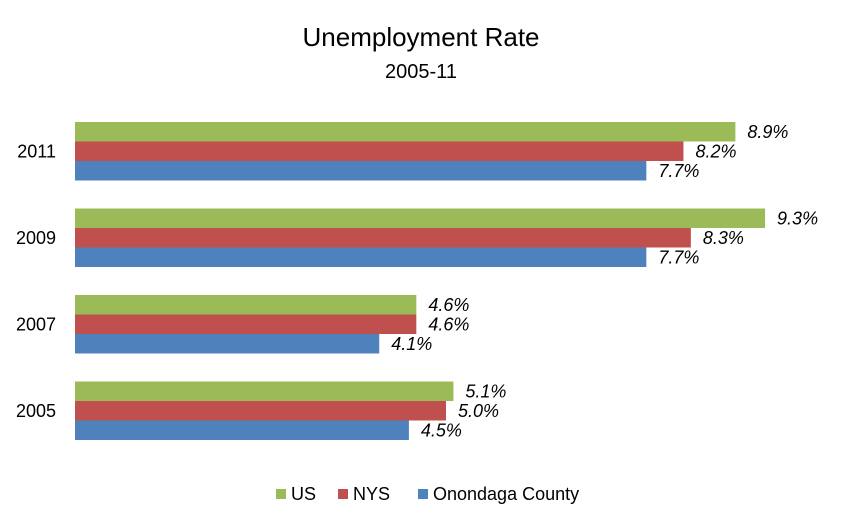 The height and width of the screenshot is (526, 841). Describe the element at coordinates (246, 305) in the screenshot. I see `bar-us-2007` at that location.